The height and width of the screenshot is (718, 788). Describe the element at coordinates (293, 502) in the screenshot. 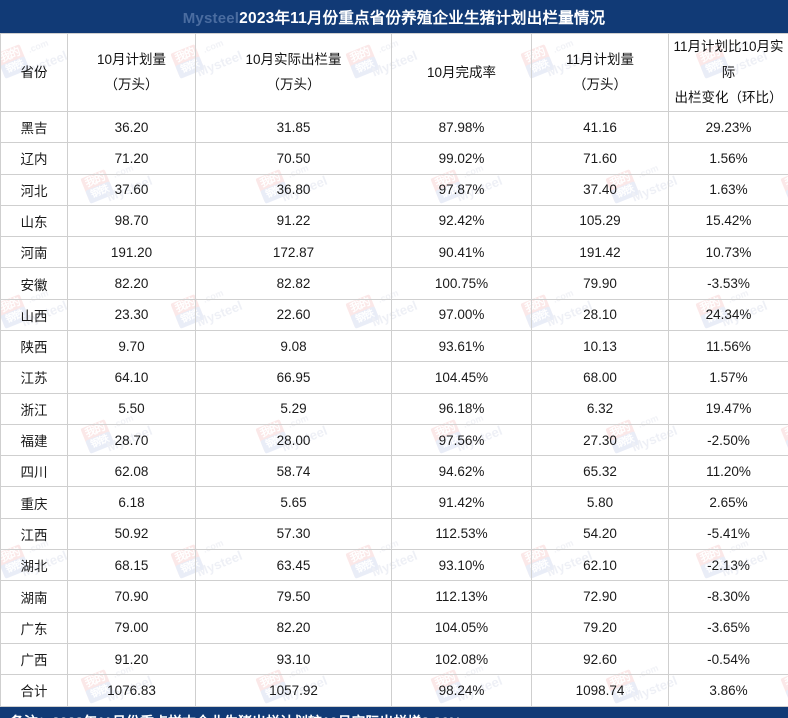

I see `cell-actual-oct: 5.65` at that location.